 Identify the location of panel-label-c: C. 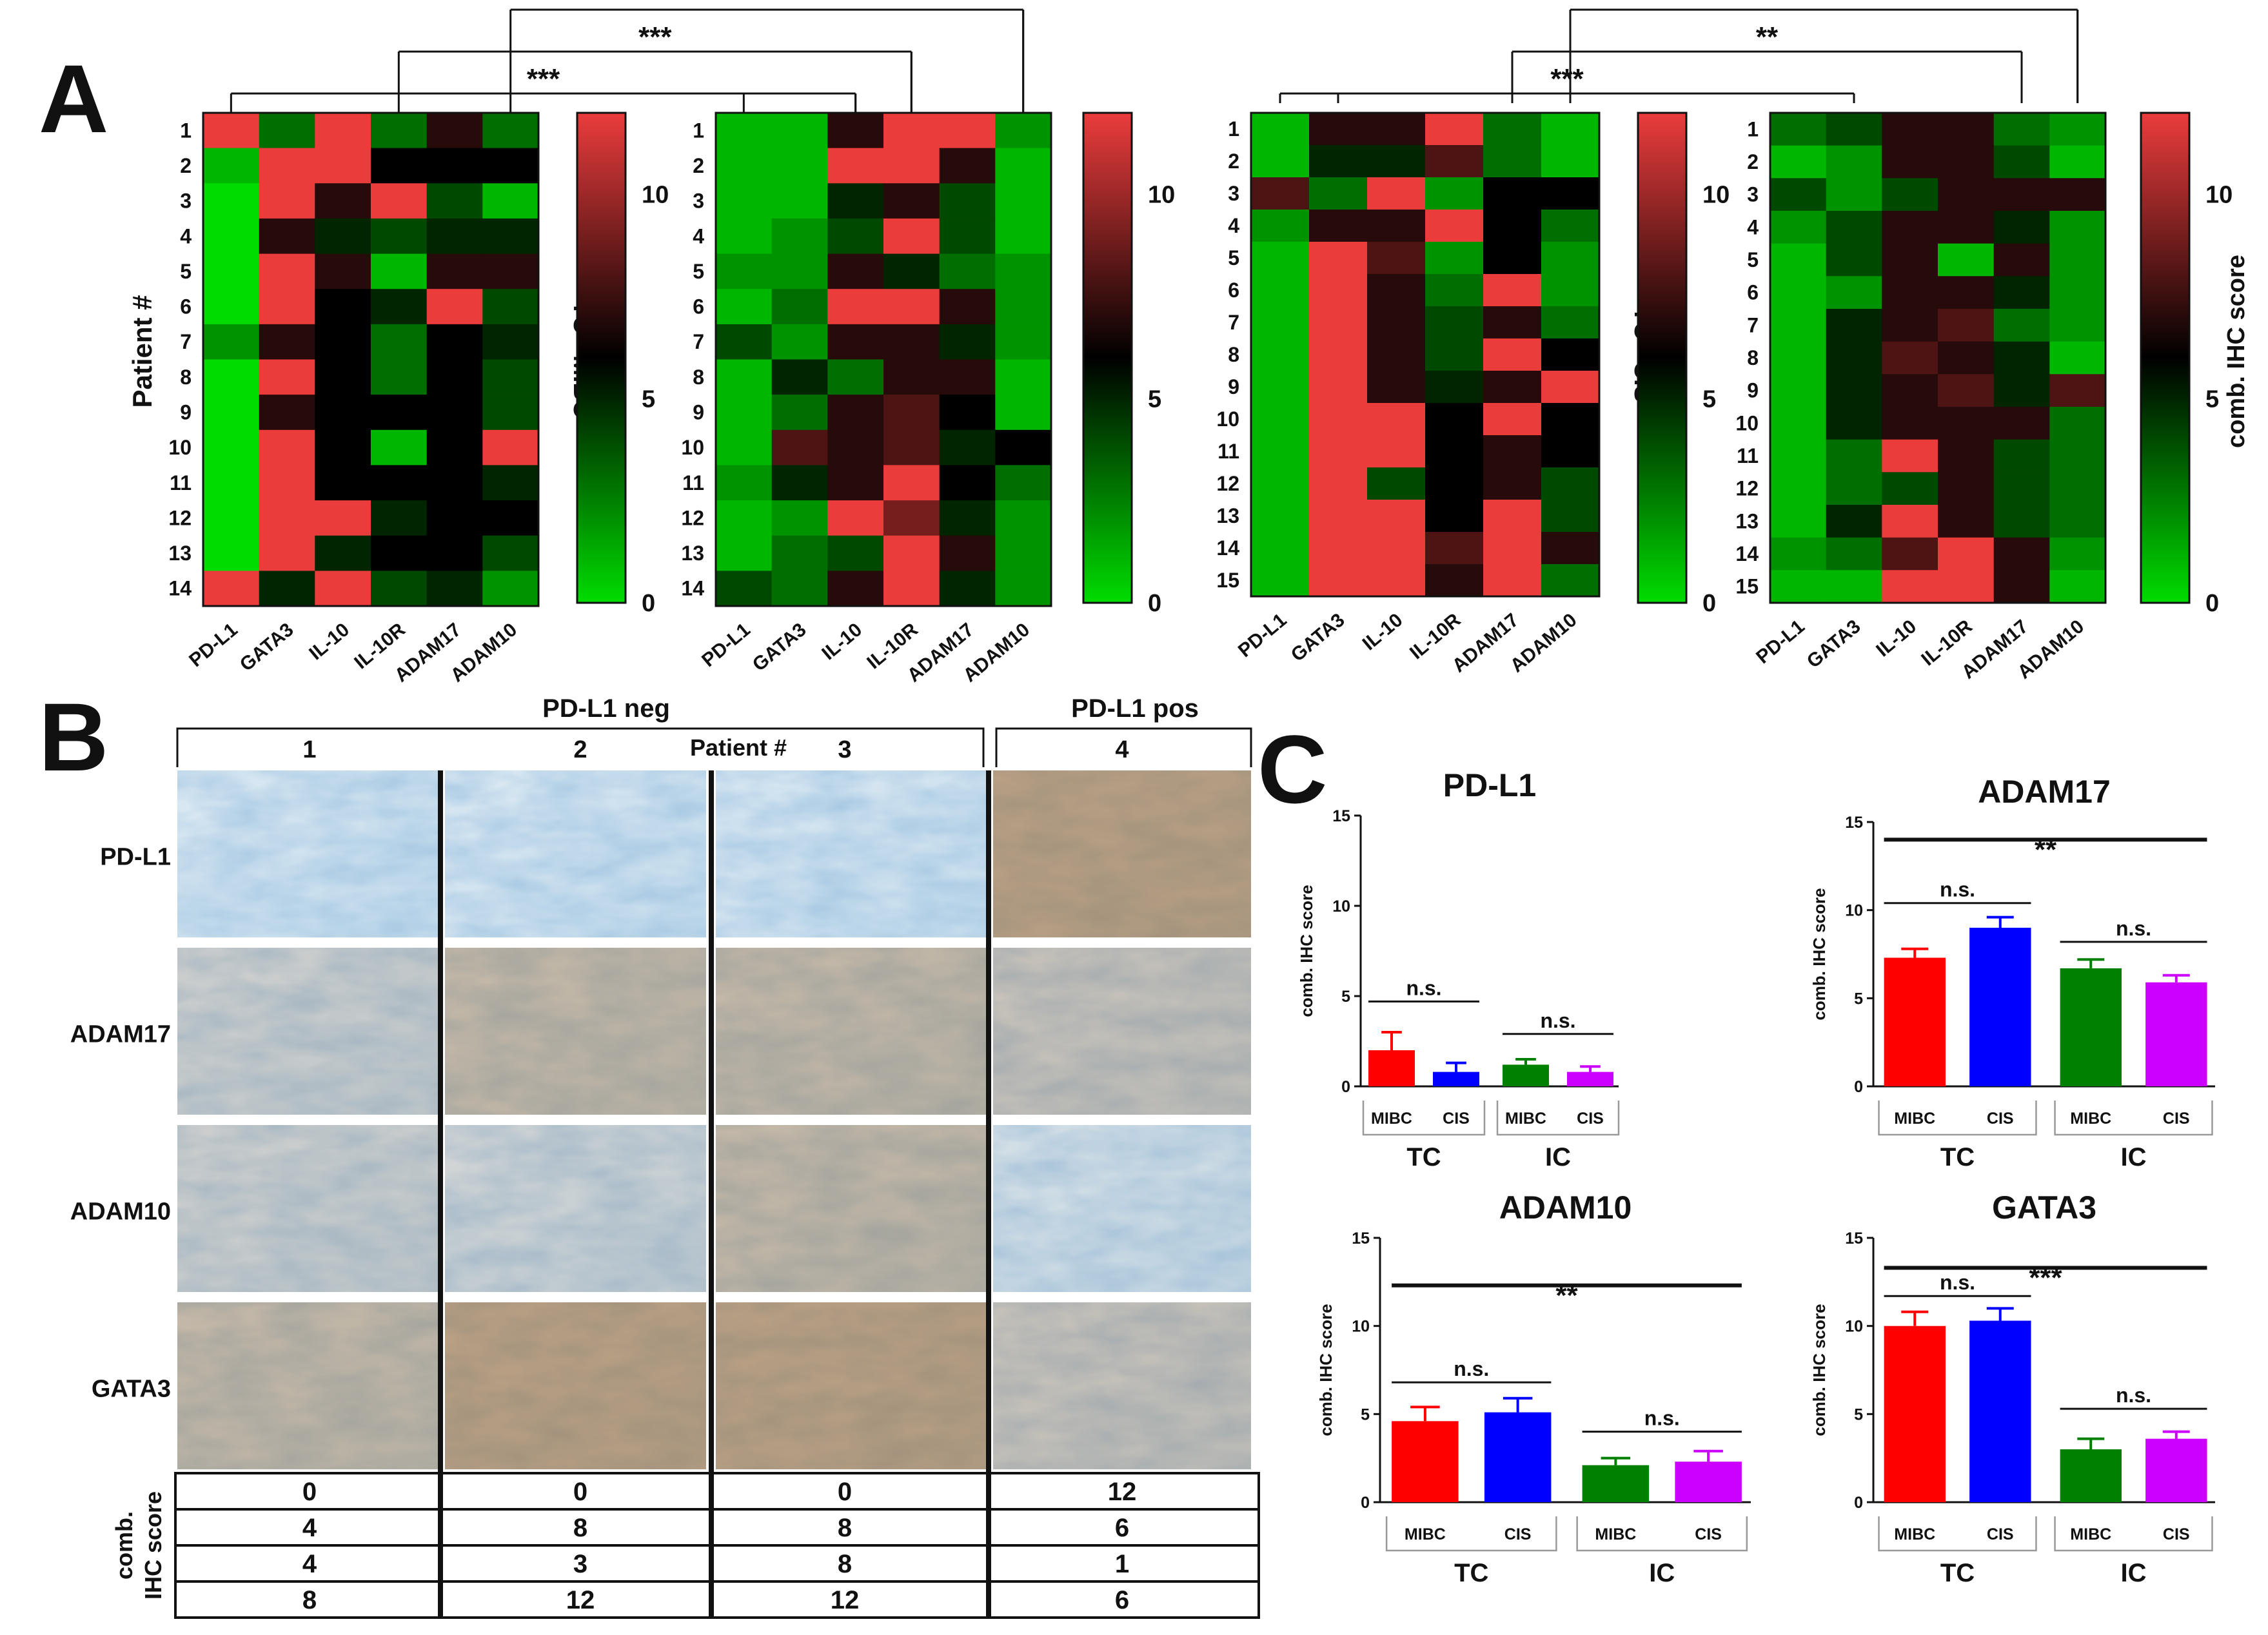
(1292, 769).